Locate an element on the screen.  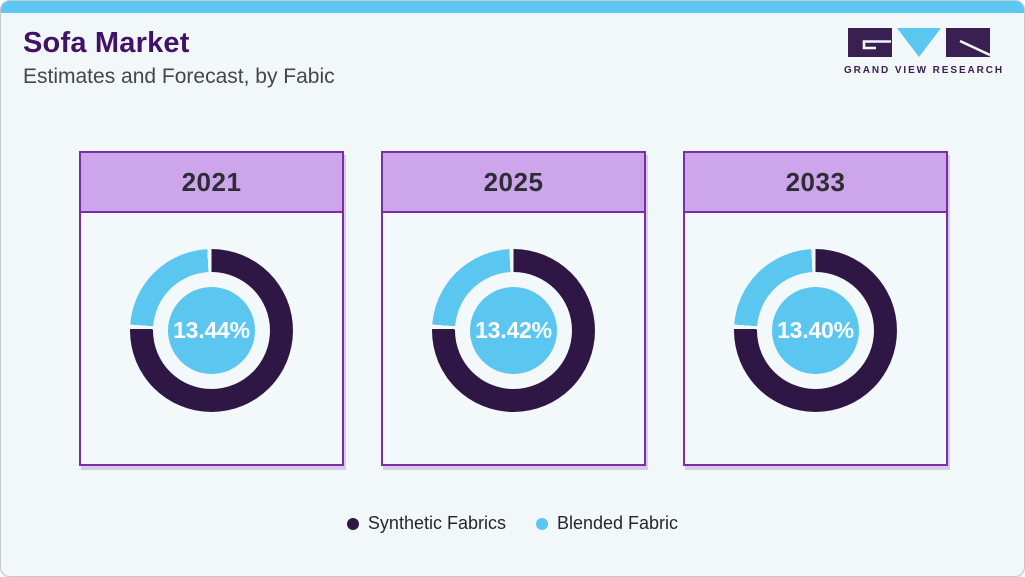
card-2025: 2025 13.42% is located at coordinates (513, 308).